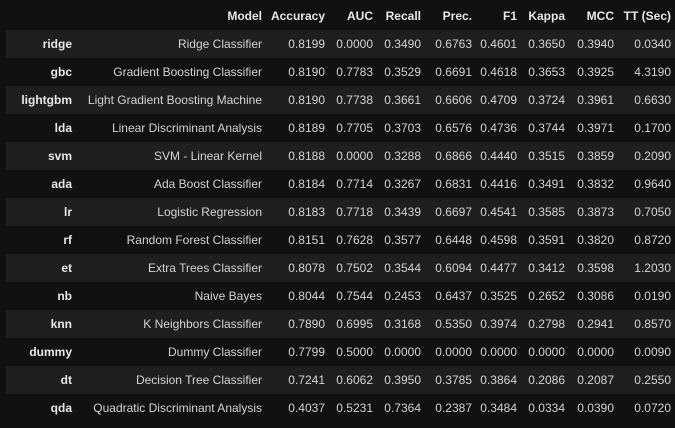  Describe the element at coordinates (306, 268) in the screenshot. I see `accuracy-cell: 0.8078` at that location.